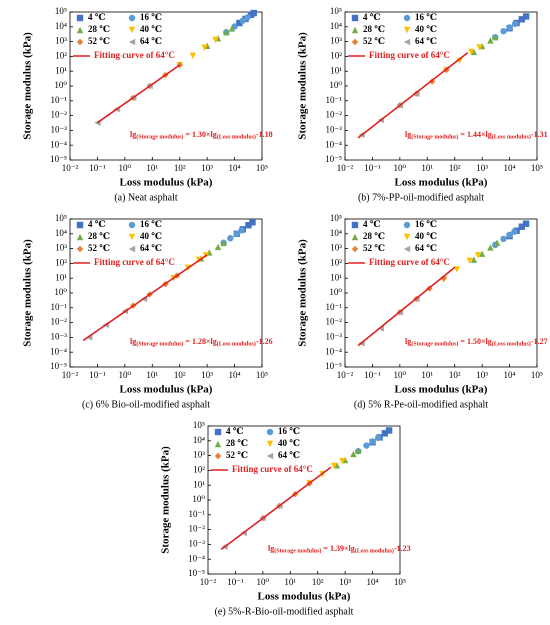  I want to click on legend-fit-label: Fitting curve of 64°C, so click(409, 55).